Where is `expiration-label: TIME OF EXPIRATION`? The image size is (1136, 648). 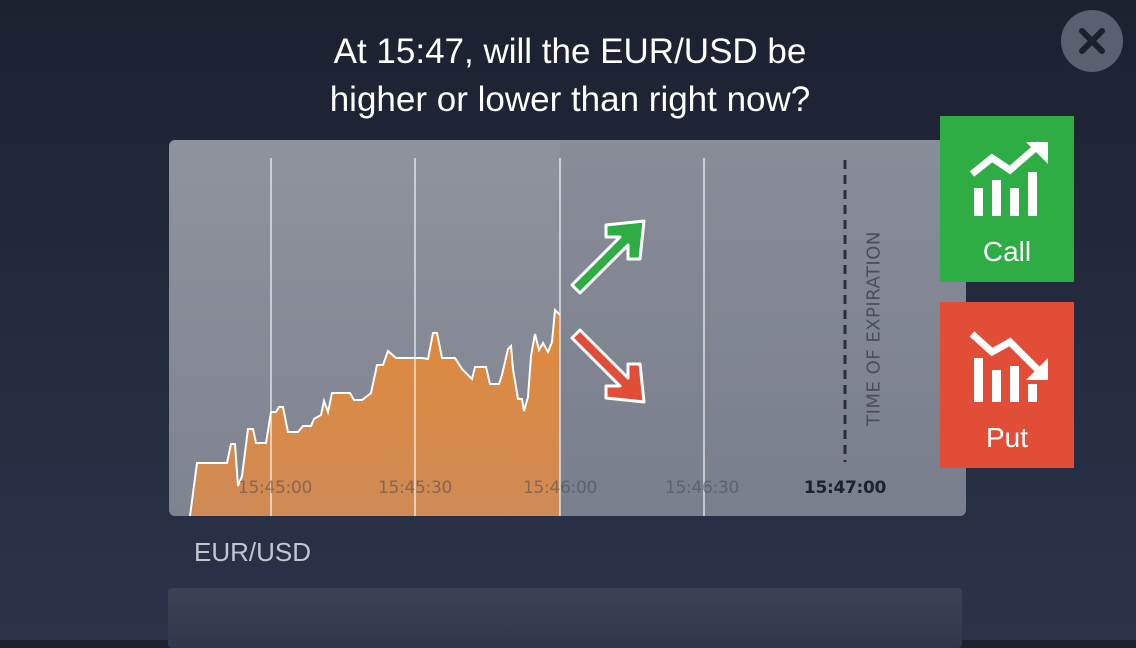
expiration-label: TIME OF EXPIRATION is located at coordinates (874, 328).